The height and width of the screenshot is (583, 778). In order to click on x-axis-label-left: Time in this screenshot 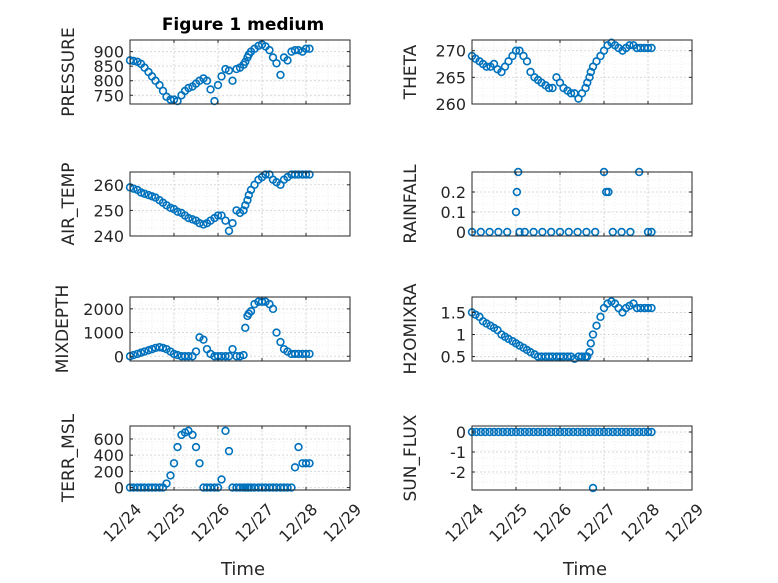, I will do `click(242, 569)`.